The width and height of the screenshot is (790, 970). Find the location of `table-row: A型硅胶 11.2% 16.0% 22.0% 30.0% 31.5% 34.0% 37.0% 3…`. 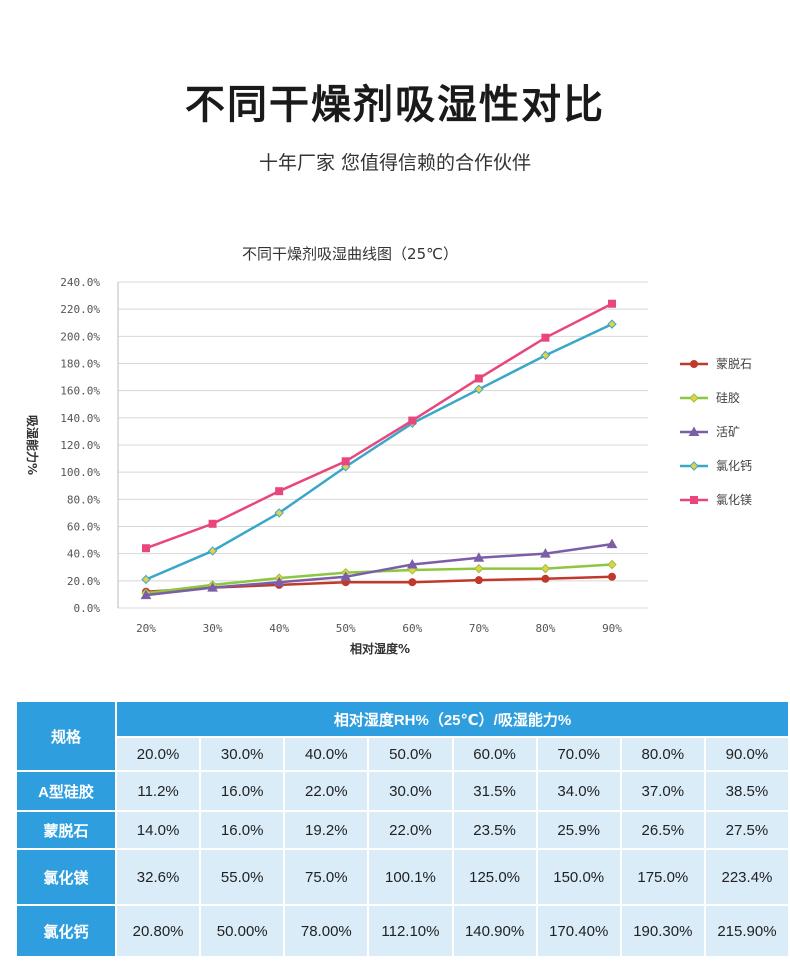

table-row: A型硅胶 11.2% 16.0% 22.0% 30.0% 31.5% 34.0% 37.0% 3… is located at coordinates (402, 791).